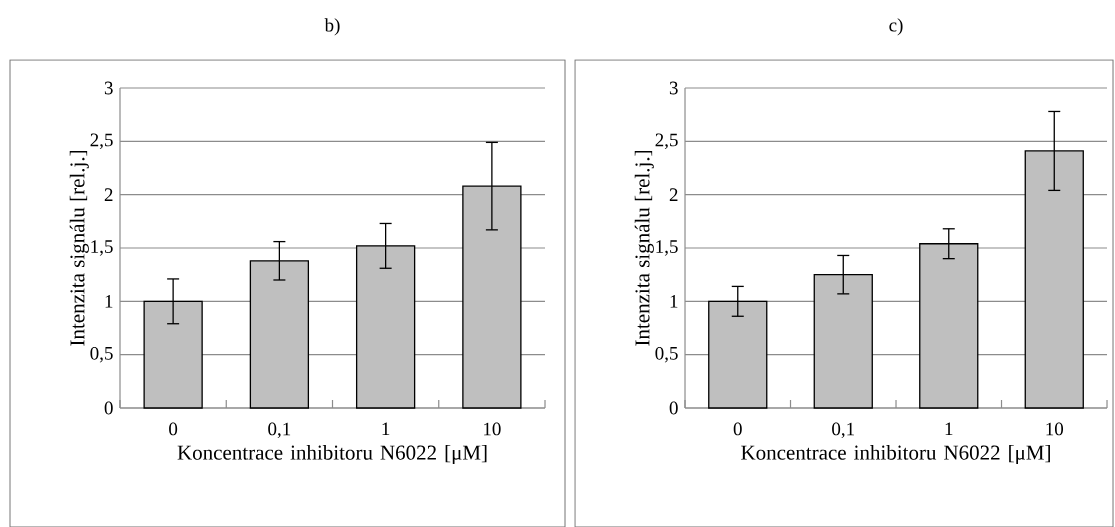  What do you see at coordinates (332, 27) in the screenshot?
I see `chart-title: b)` at bounding box center [332, 27].